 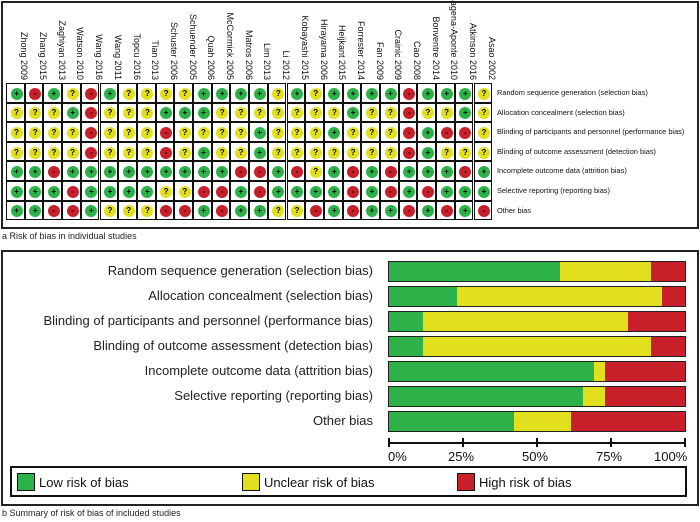 I want to click on study-label: Zhong 2009, so click(x=17, y=42).